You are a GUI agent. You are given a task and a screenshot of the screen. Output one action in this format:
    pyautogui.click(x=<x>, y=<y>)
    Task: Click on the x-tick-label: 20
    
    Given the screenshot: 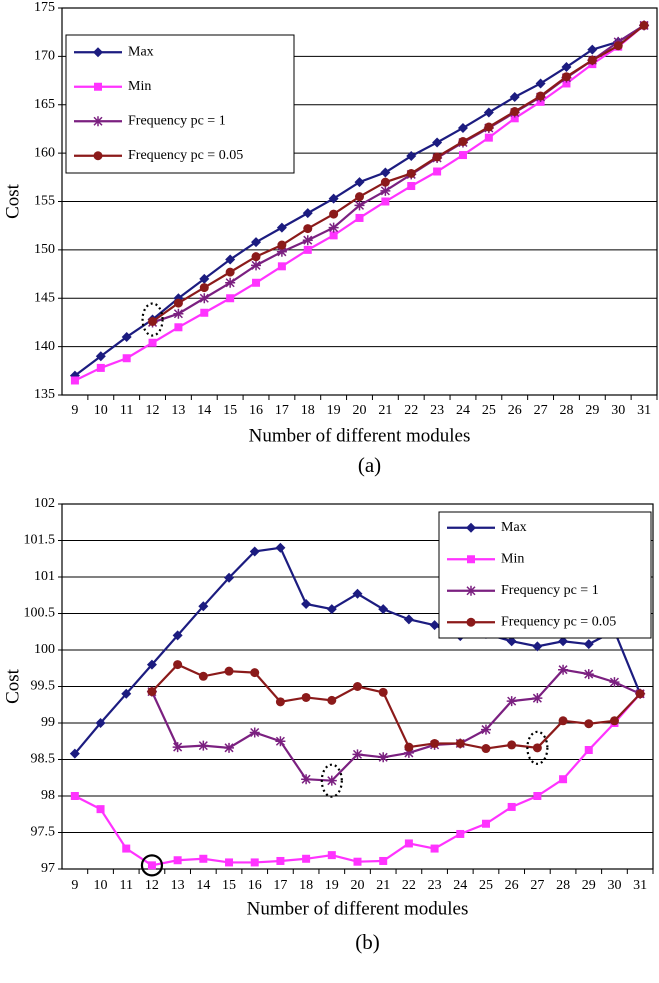 What is the action you would take?
    pyautogui.click(x=358, y=885)
    